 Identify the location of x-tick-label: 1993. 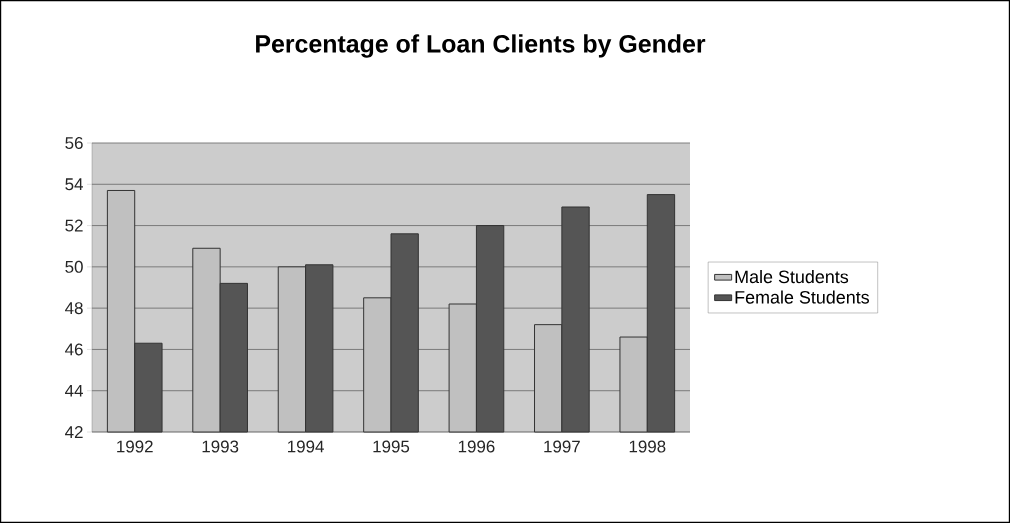
(220, 446).